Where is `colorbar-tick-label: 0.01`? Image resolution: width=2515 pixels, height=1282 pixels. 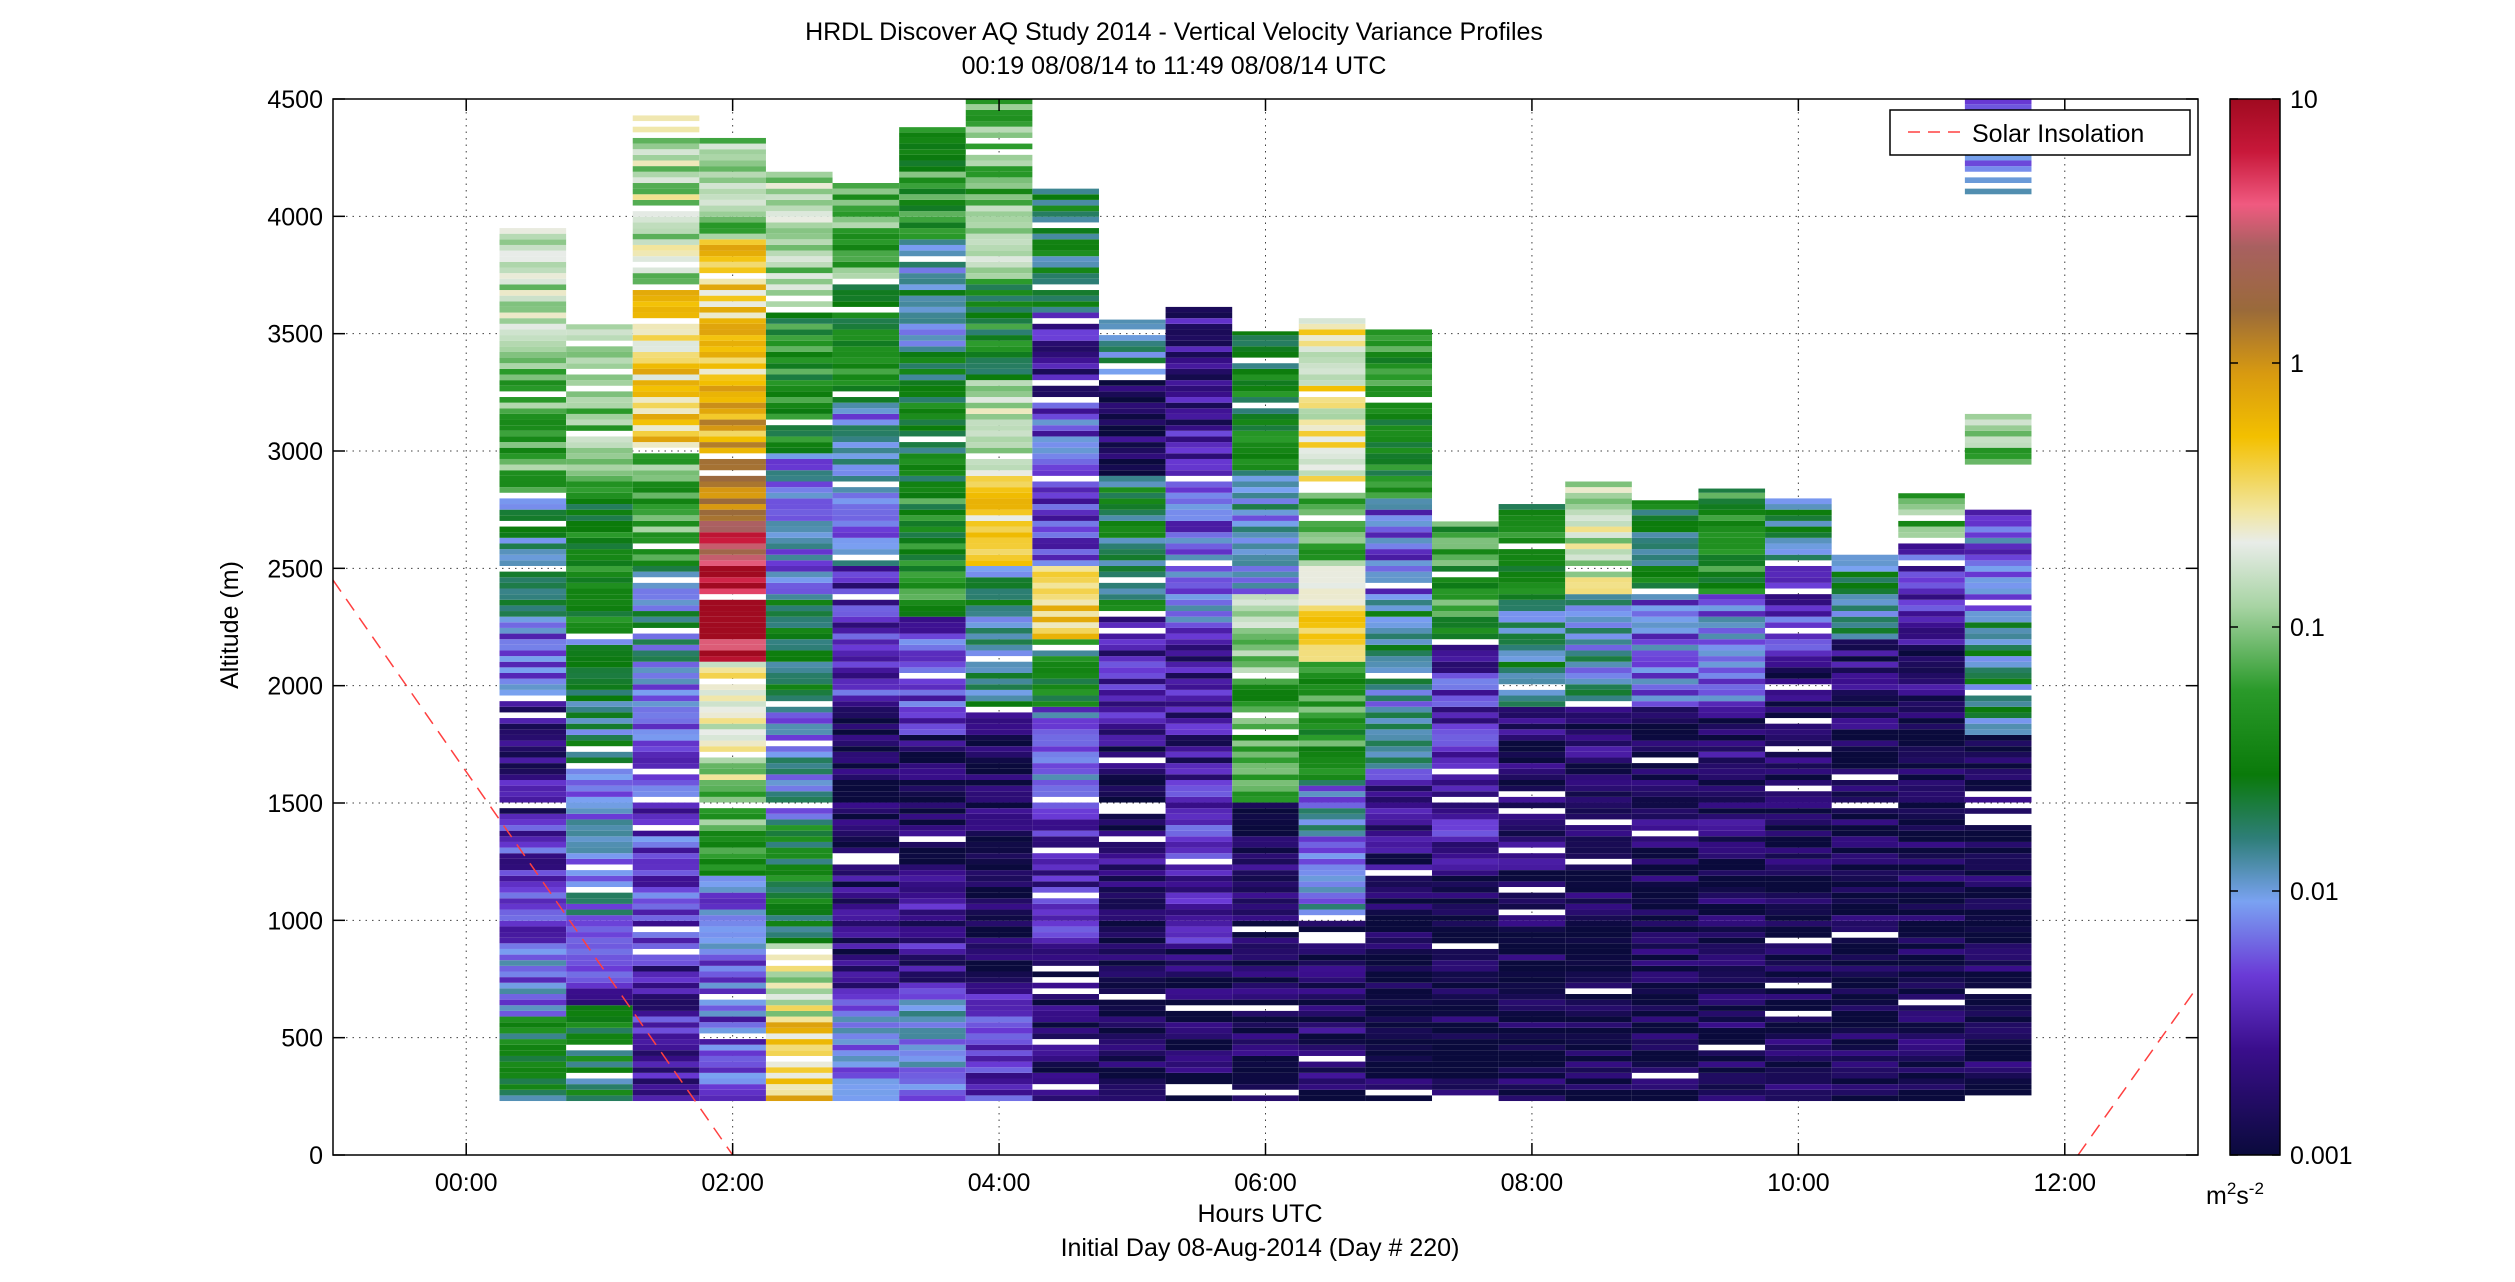 colorbar-tick-label: 0.01 is located at coordinates (2314, 892).